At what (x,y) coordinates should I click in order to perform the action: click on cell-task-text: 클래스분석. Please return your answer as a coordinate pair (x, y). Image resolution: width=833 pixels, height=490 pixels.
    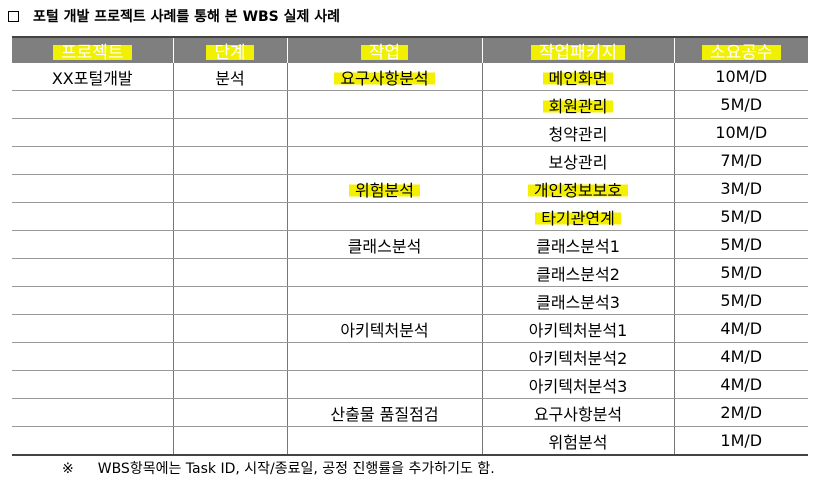
    Looking at the image, I should click on (384, 246).